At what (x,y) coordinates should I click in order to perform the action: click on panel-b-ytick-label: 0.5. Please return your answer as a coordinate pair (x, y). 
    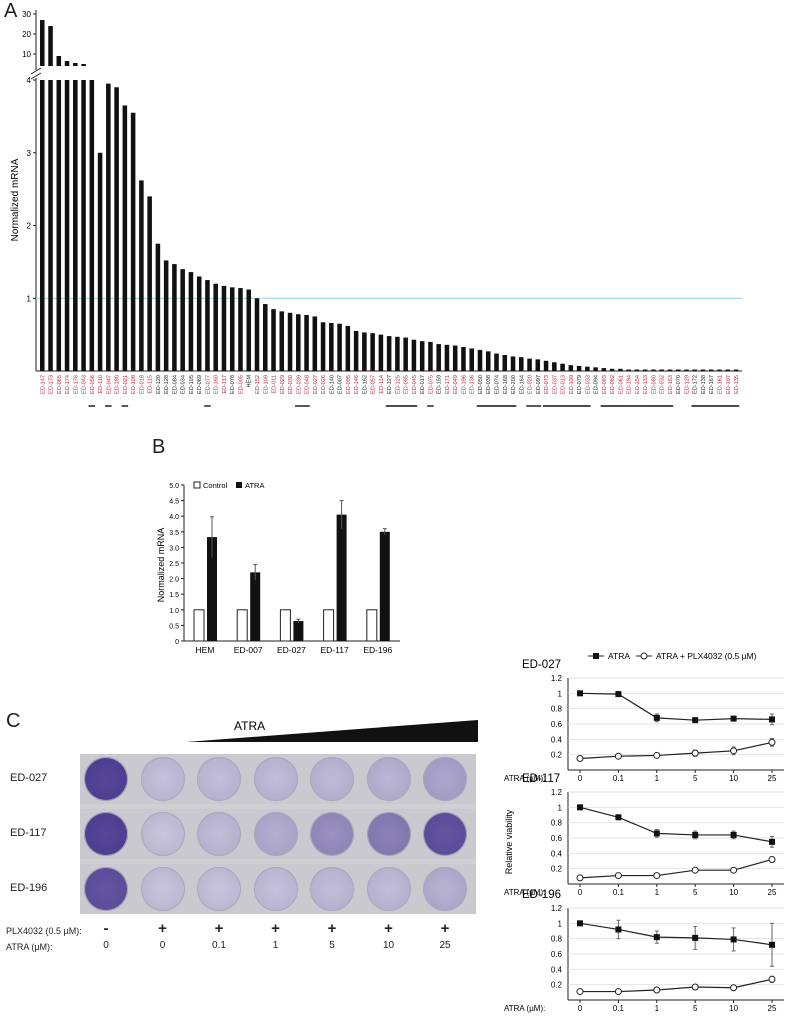
    Looking at the image, I should click on (174, 626).